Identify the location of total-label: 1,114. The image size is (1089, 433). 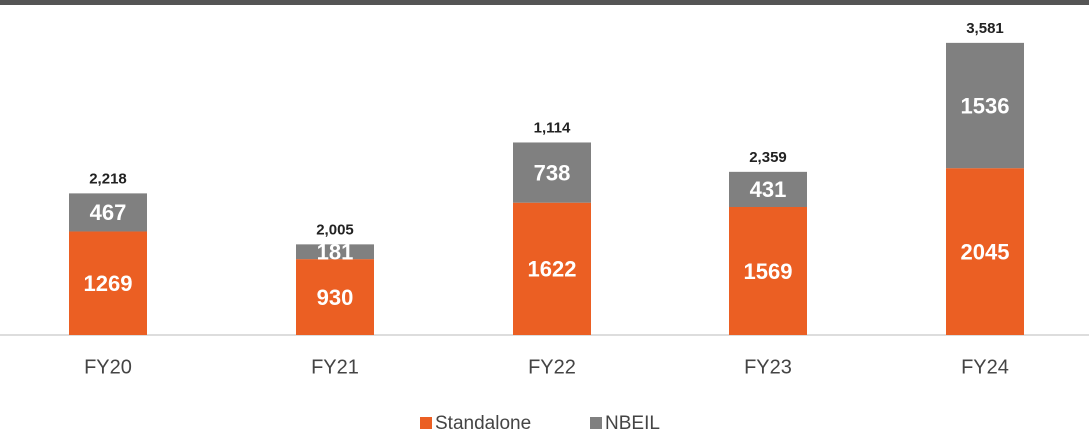
(552, 127).